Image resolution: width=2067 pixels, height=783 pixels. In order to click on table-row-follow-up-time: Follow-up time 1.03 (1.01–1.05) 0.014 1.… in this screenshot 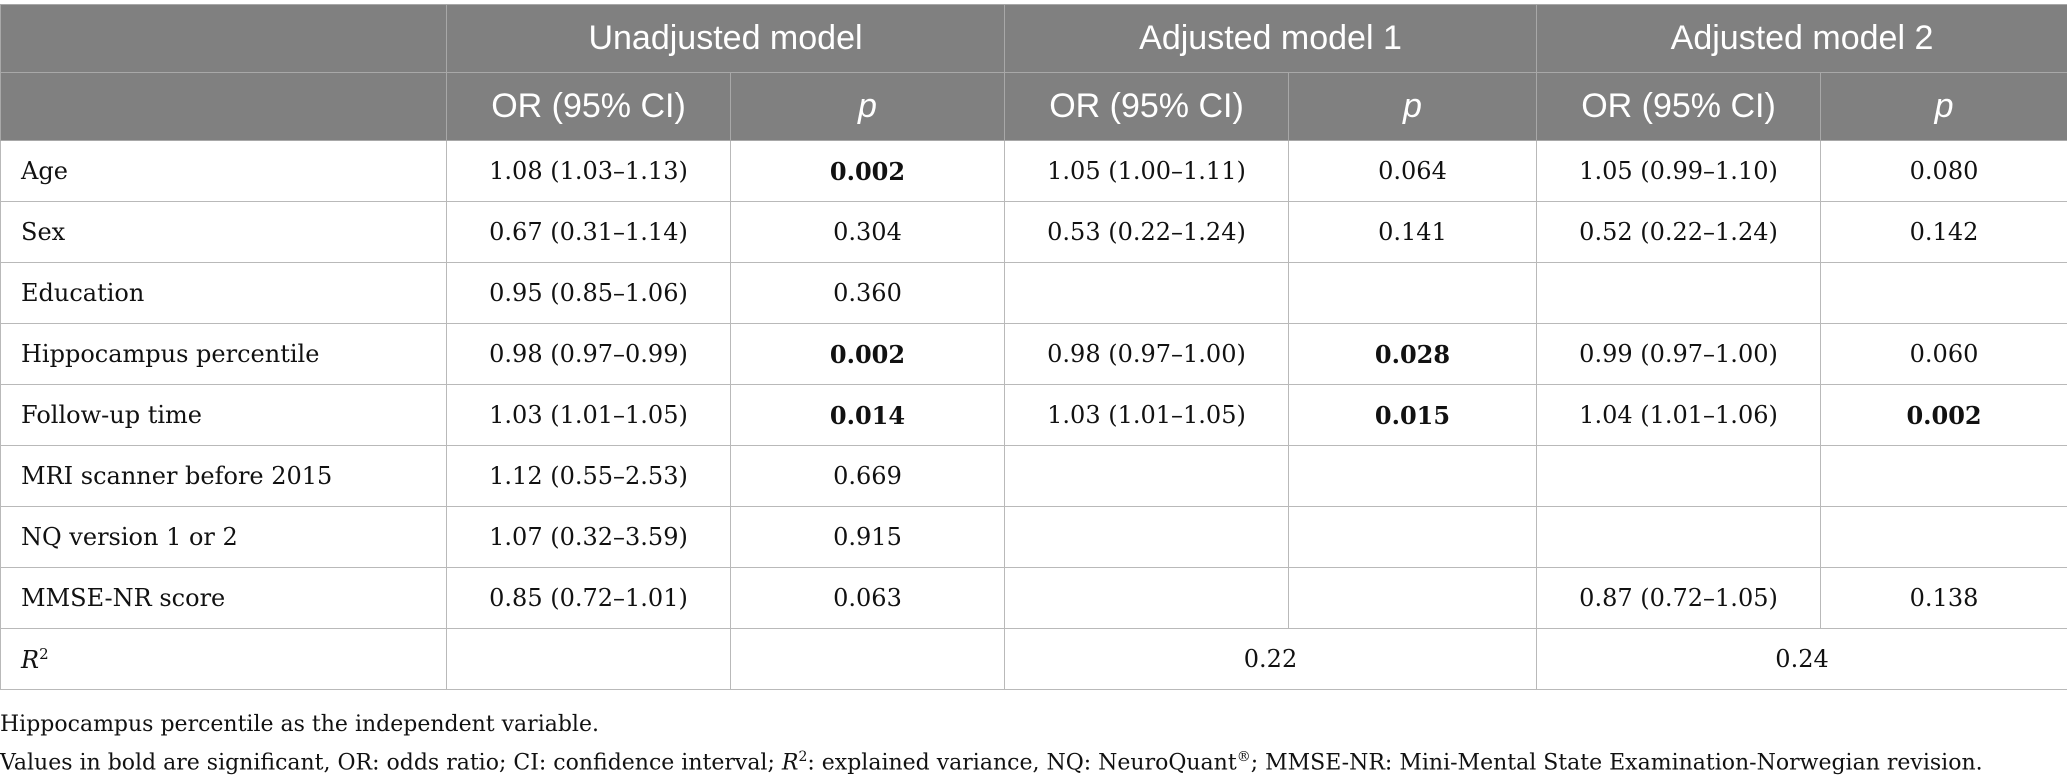, I will do `click(1033, 415)`.